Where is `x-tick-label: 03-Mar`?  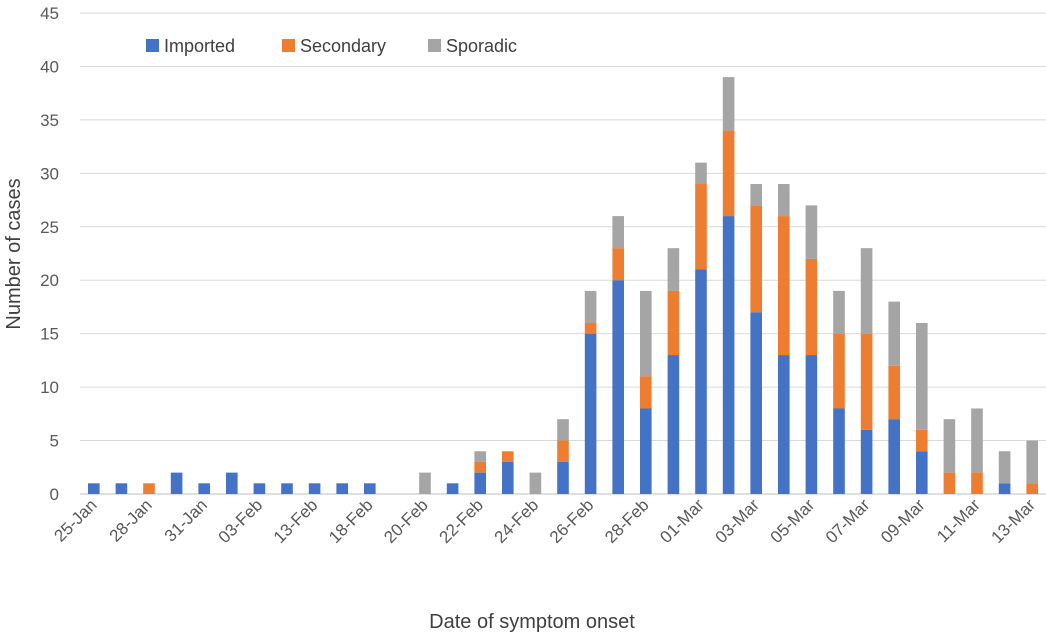
x-tick-label: 03-Mar is located at coordinates (738, 521).